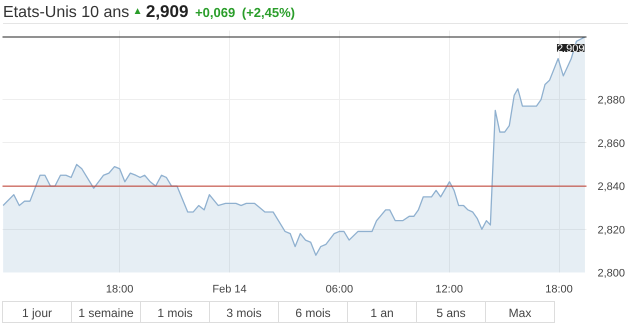 The height and width of the screenshot is (329, 628). What do you see at coordinates (520, 312) in the screenshot?
I see `text: Max` at bounding box center [520, 312].